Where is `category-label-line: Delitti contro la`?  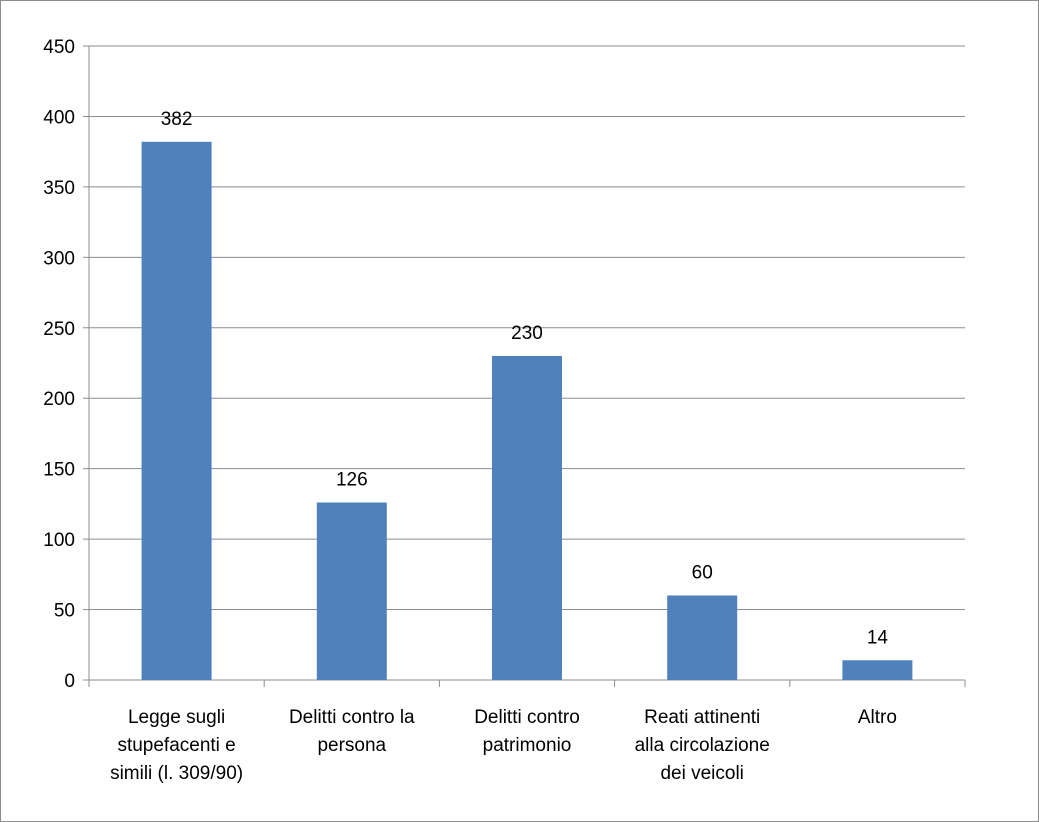 category-label-line: Delitti contro la is located at coordinates (352, 717).